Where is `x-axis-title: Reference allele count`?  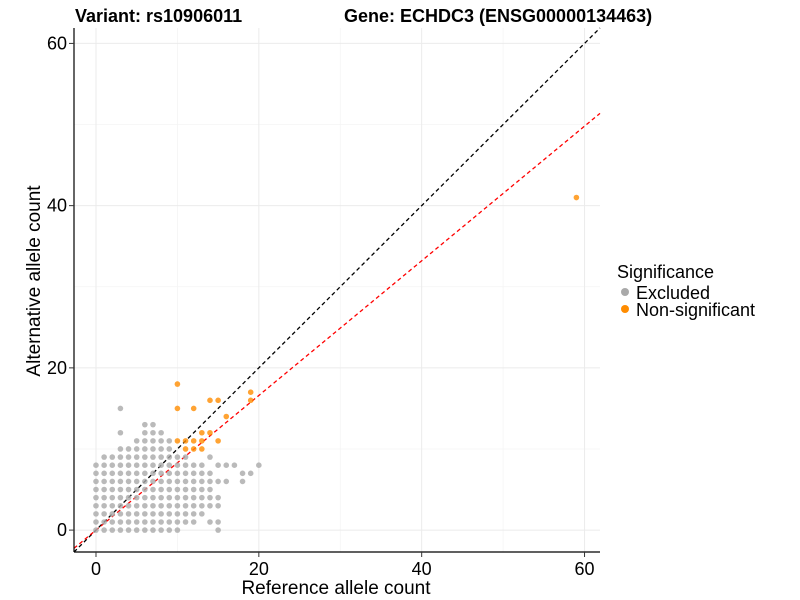
x-axis-title: Reference allele count is located at coordinates (336, 588).